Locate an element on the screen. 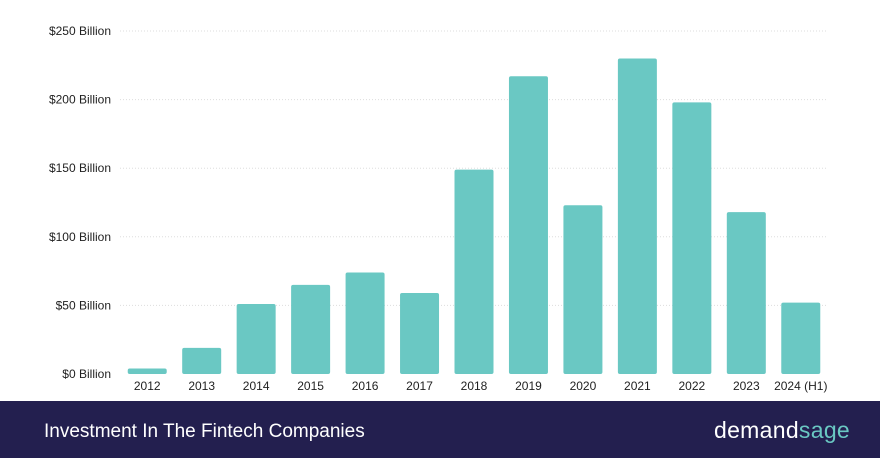  bar-2014 is located at coordinates (256, 339).